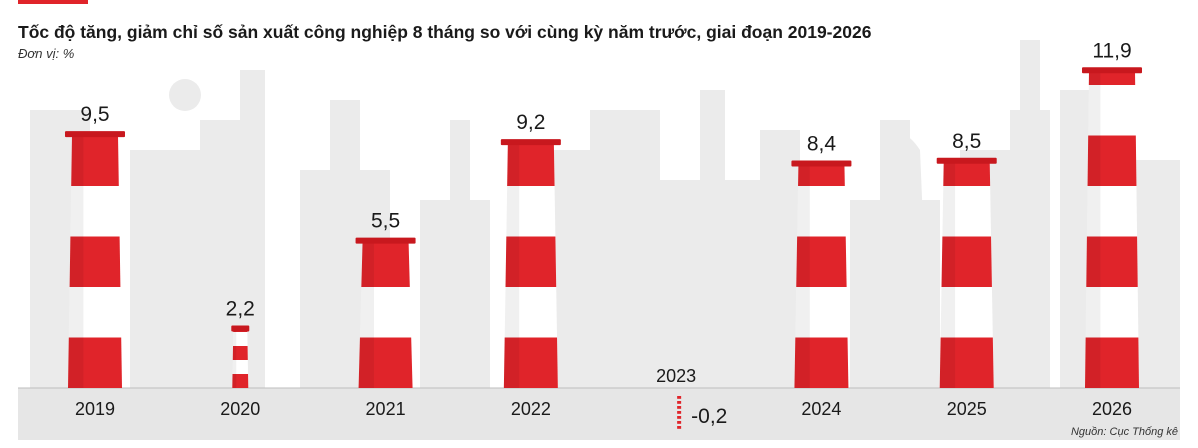 The width and height of the screenshot is (1198, 448). I want to click on background-tank, so click(185, 95).